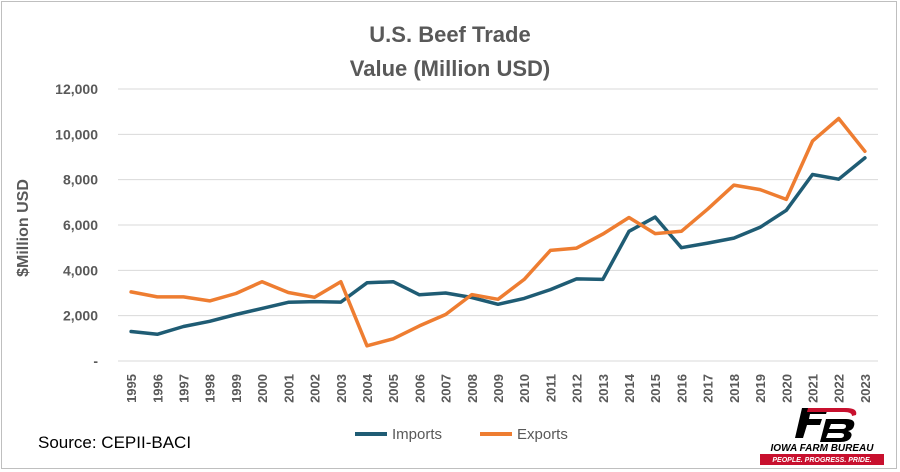  What do you see at coordinates (708, 388) in the screenshot?
I see `x-tick-label: 2017` at bounding box center [708, 388].